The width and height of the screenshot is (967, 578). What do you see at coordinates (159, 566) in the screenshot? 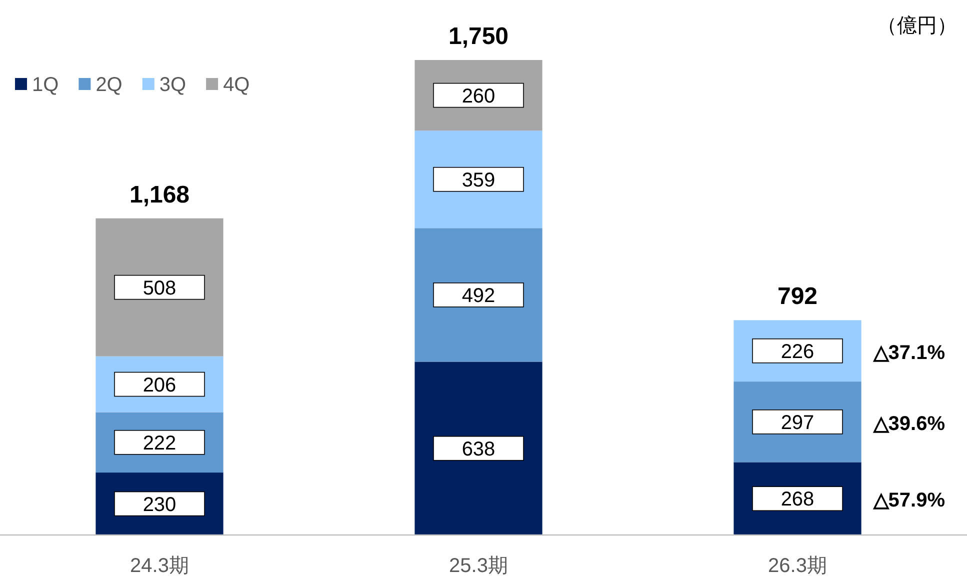
I see `x-tick-label: 24.3期` at bounding box center [159, 566].